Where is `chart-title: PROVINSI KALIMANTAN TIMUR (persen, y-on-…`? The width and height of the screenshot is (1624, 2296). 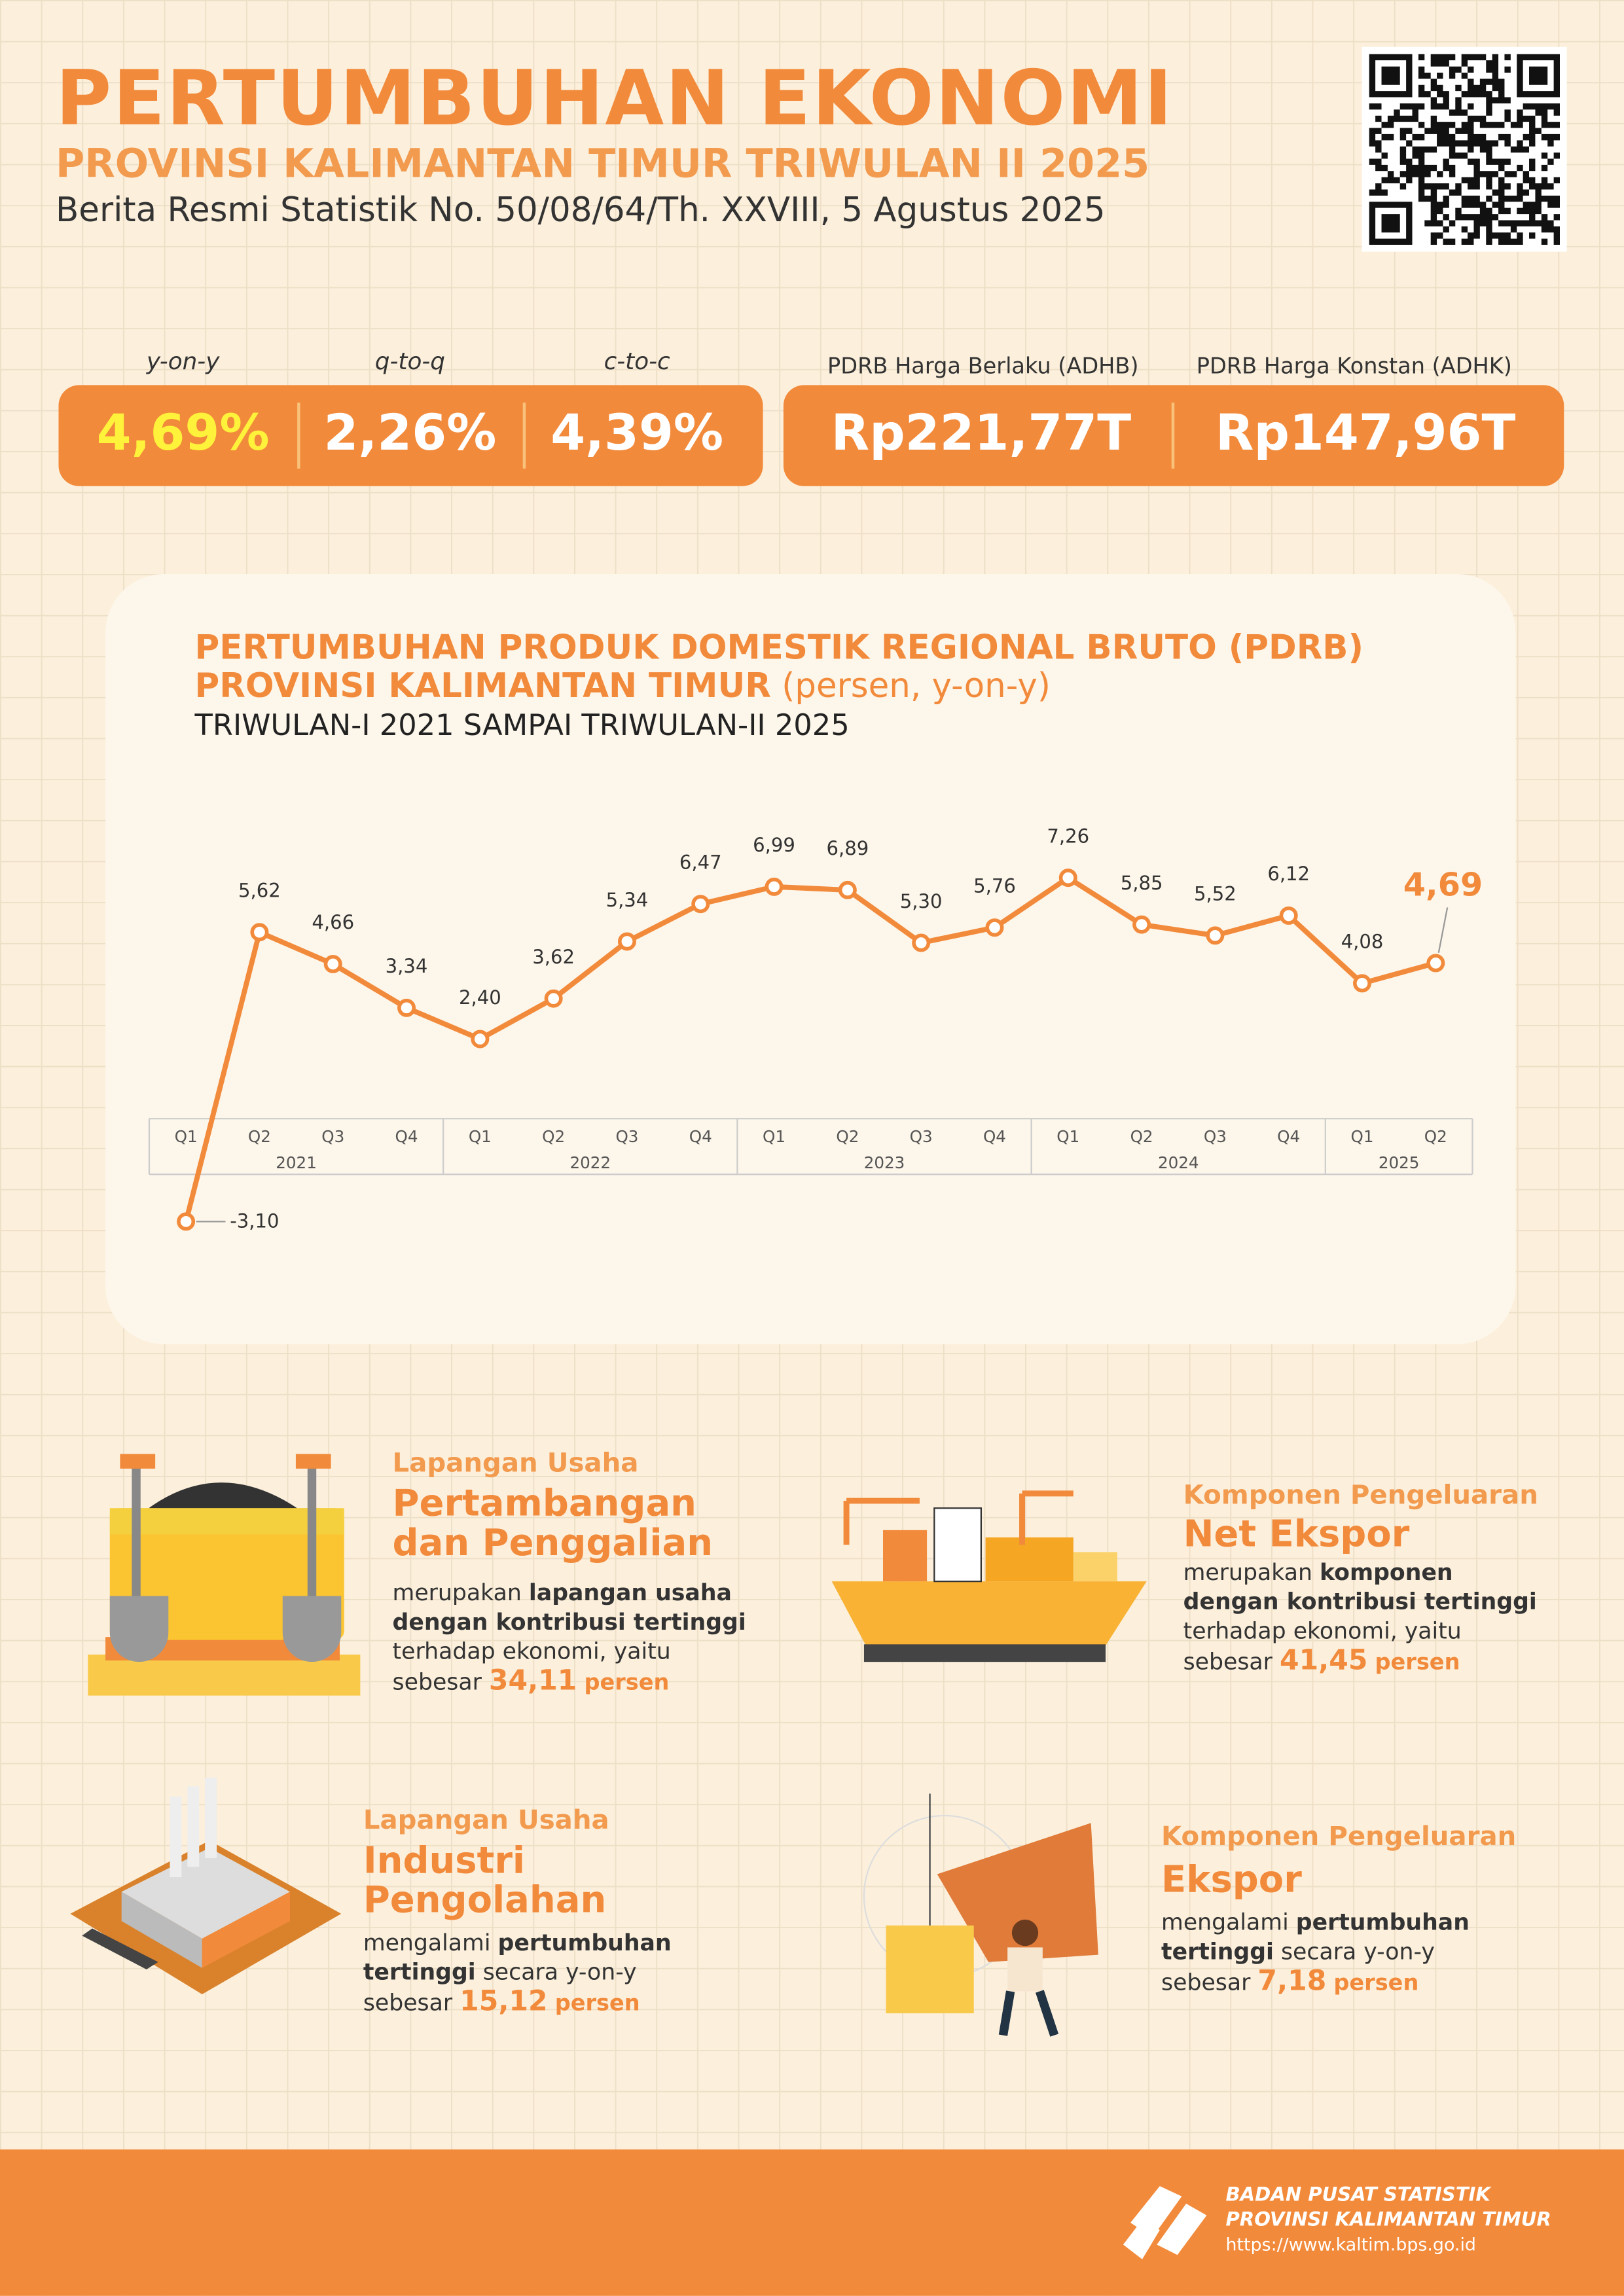
chart-title: PROVINSI KALIMANTAN TIMUR (persen, y-on-… is located at coordinates (623, 687).